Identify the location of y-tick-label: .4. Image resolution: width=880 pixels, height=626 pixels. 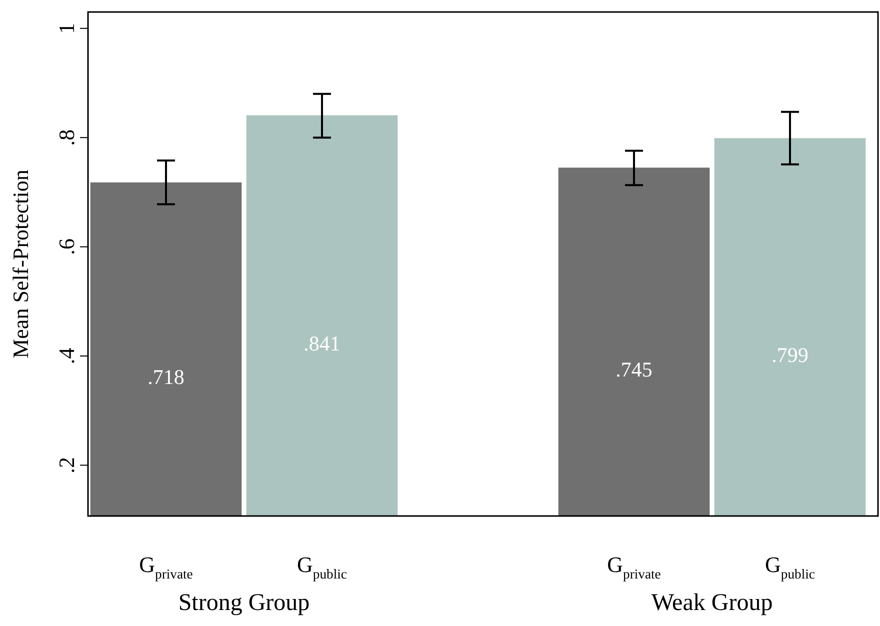
(66, 356).